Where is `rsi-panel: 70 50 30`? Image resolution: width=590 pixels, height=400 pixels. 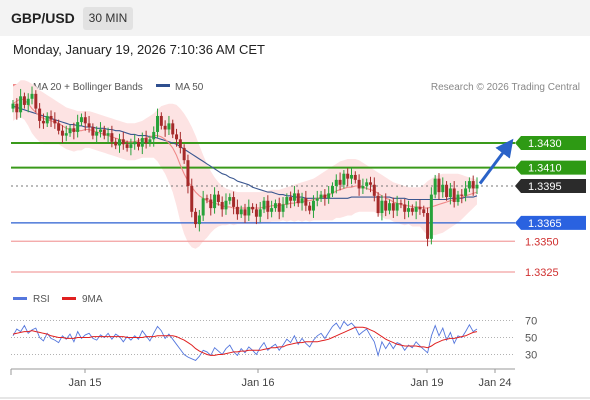 rsi-panel: 70 50 30 is located at coordinates (274, 339).